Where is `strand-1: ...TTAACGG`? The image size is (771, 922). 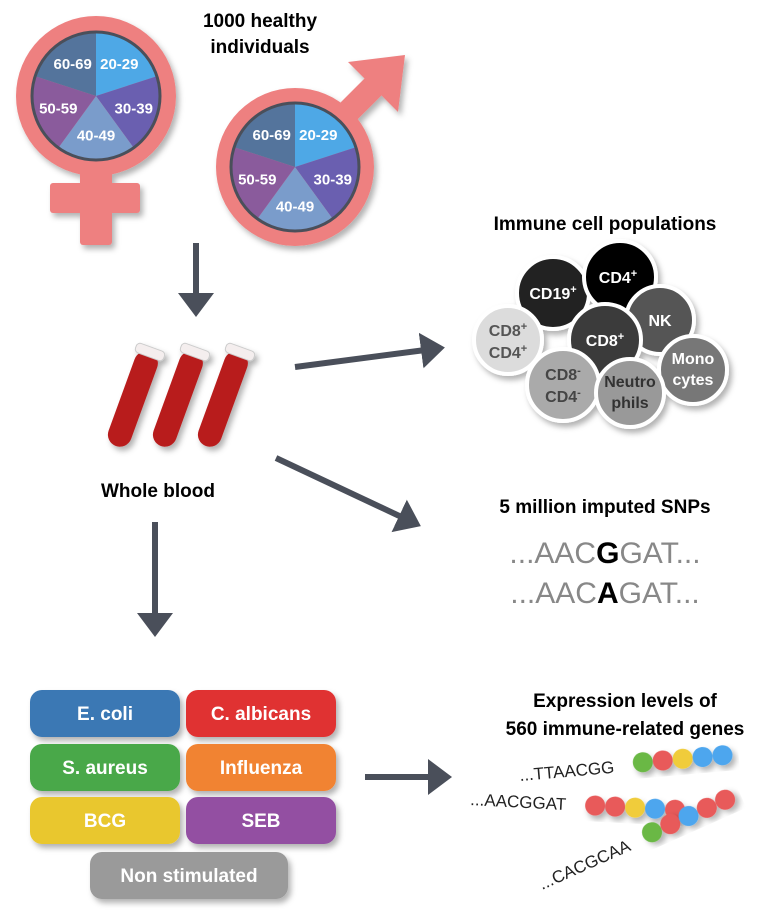
strand-1: ...TTAACGG is located at coordinates (621, 767).